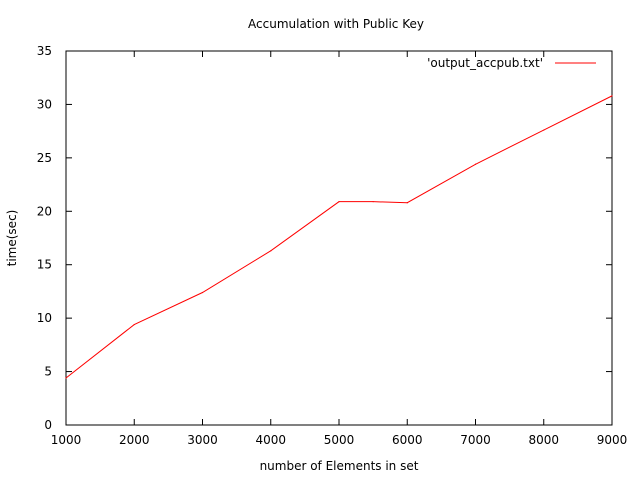 This screenshot has width=640, height=480. I want to click on x-tick-label: 6000, so click(407, 440).